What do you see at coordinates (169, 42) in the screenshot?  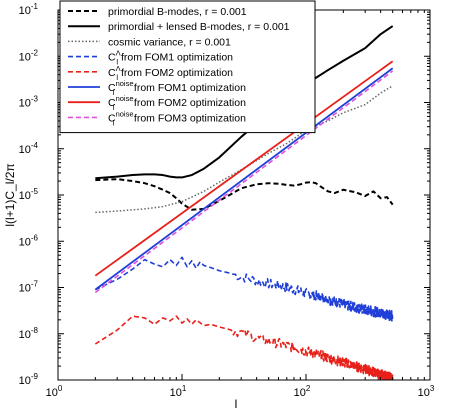 I see `legend-entry-3: cosmic variance, r = 0.001` at bounding box center [169, 42].